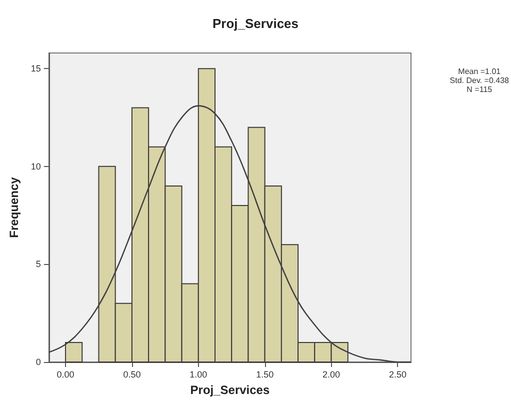 Image resolution: width=511 pixels, height=402 pixels. I want to click on text: Mean =1.01, so click(480, 71).